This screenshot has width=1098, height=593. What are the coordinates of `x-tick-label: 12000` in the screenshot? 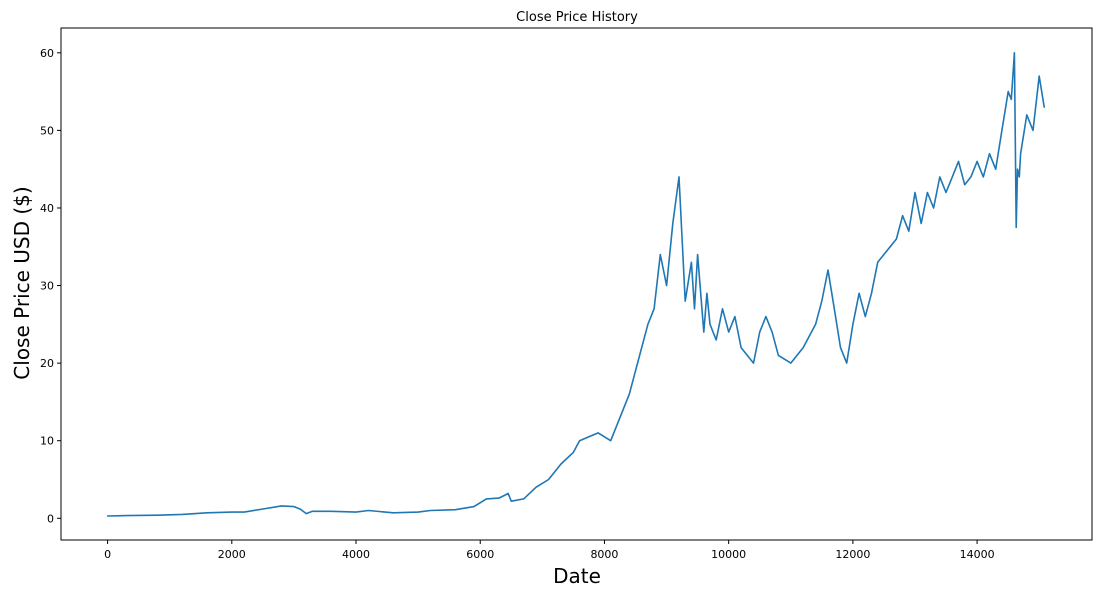 It's located at (852, 554).